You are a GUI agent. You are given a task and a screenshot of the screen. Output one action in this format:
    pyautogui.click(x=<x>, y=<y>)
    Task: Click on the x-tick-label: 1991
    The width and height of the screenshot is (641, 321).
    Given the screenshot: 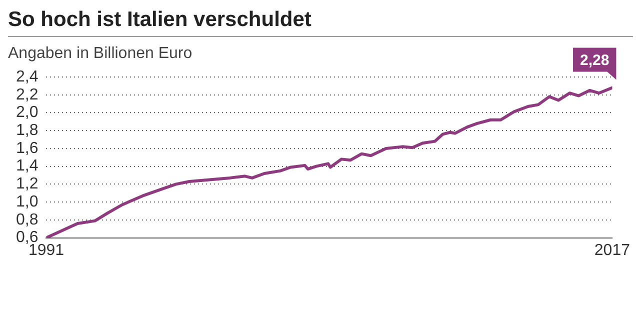 What is the action you would take?
    pyautogui.click(x=46, y=250)
    